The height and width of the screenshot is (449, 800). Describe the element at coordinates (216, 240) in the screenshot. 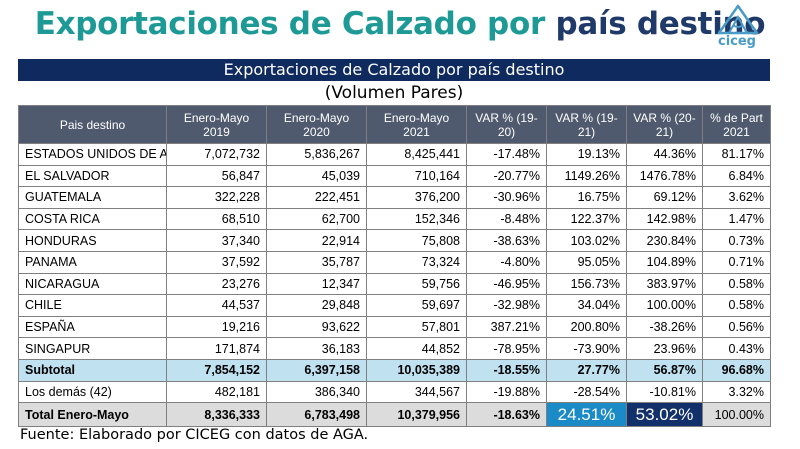

I see `value-cell: 37,340` at that location.